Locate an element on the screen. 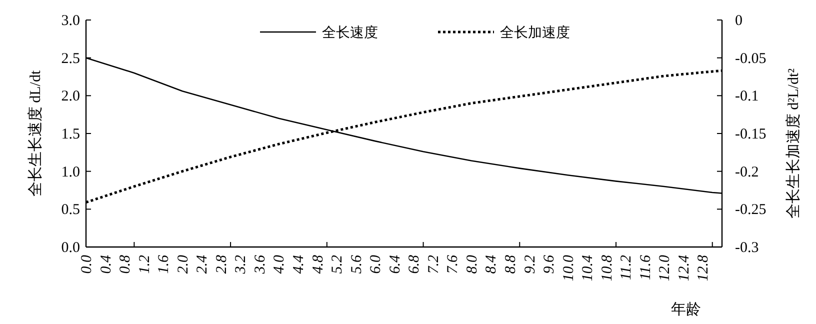  y2-tick-label: -0.25 is located at coordinates (750, 210).